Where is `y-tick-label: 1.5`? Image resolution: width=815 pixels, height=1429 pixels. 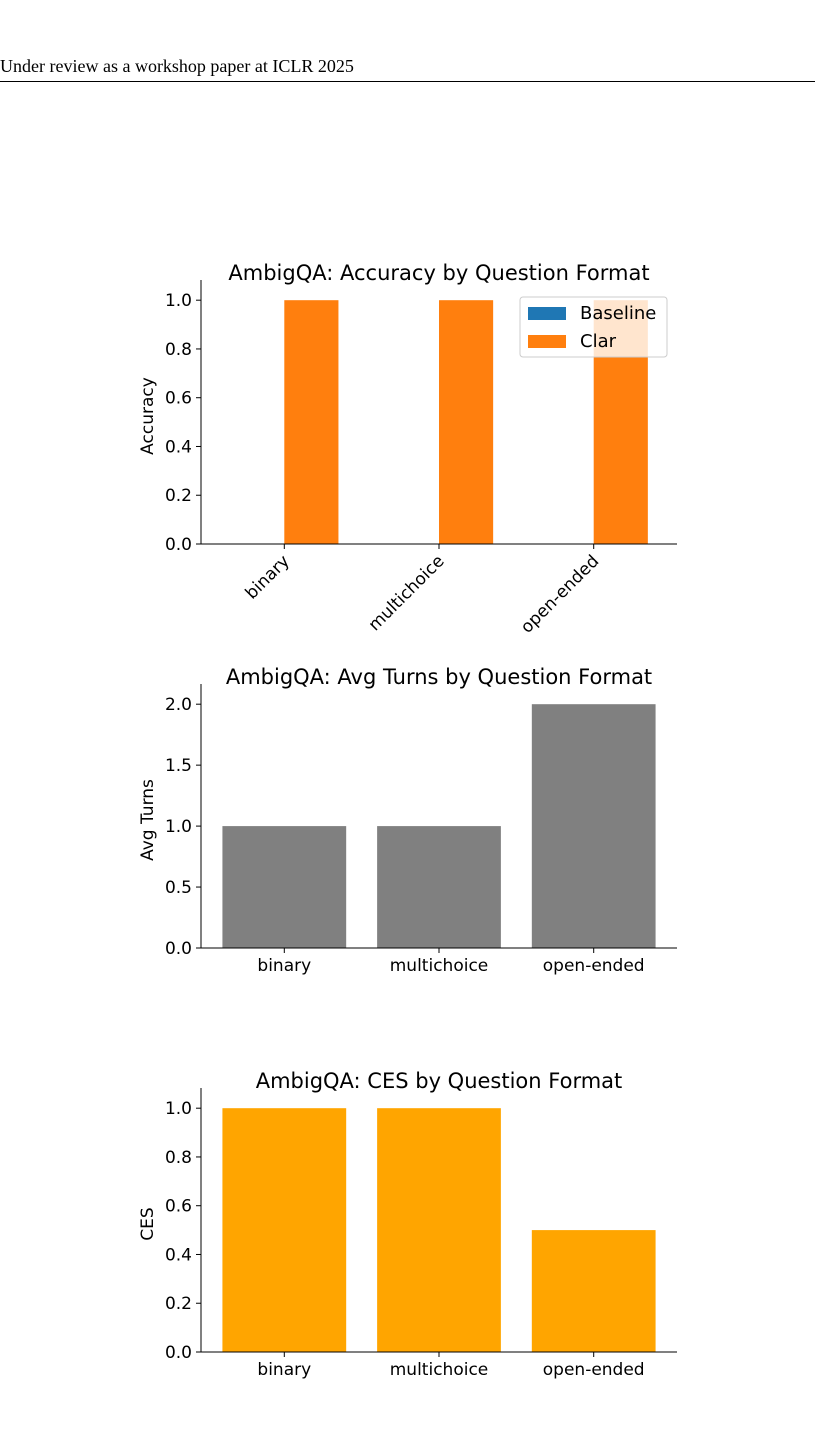 y-tick-label: 1.5 is located at coordinates (178, 766).